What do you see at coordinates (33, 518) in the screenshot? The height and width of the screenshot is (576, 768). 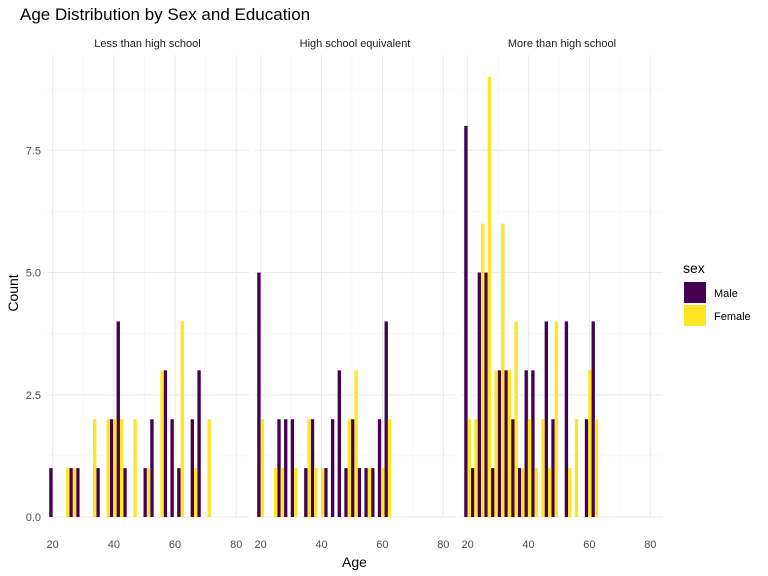 I see `y-tick-label: 0.0` at bounding box center [33, 518].